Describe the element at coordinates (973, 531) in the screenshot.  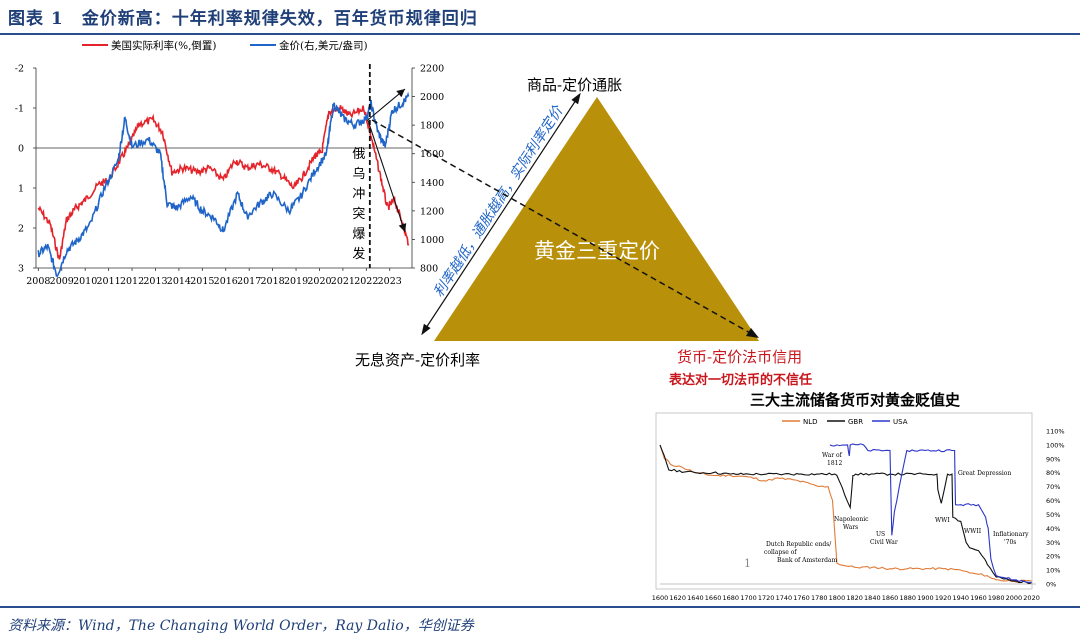
I see `annotation-wwii: WWII` at that location.